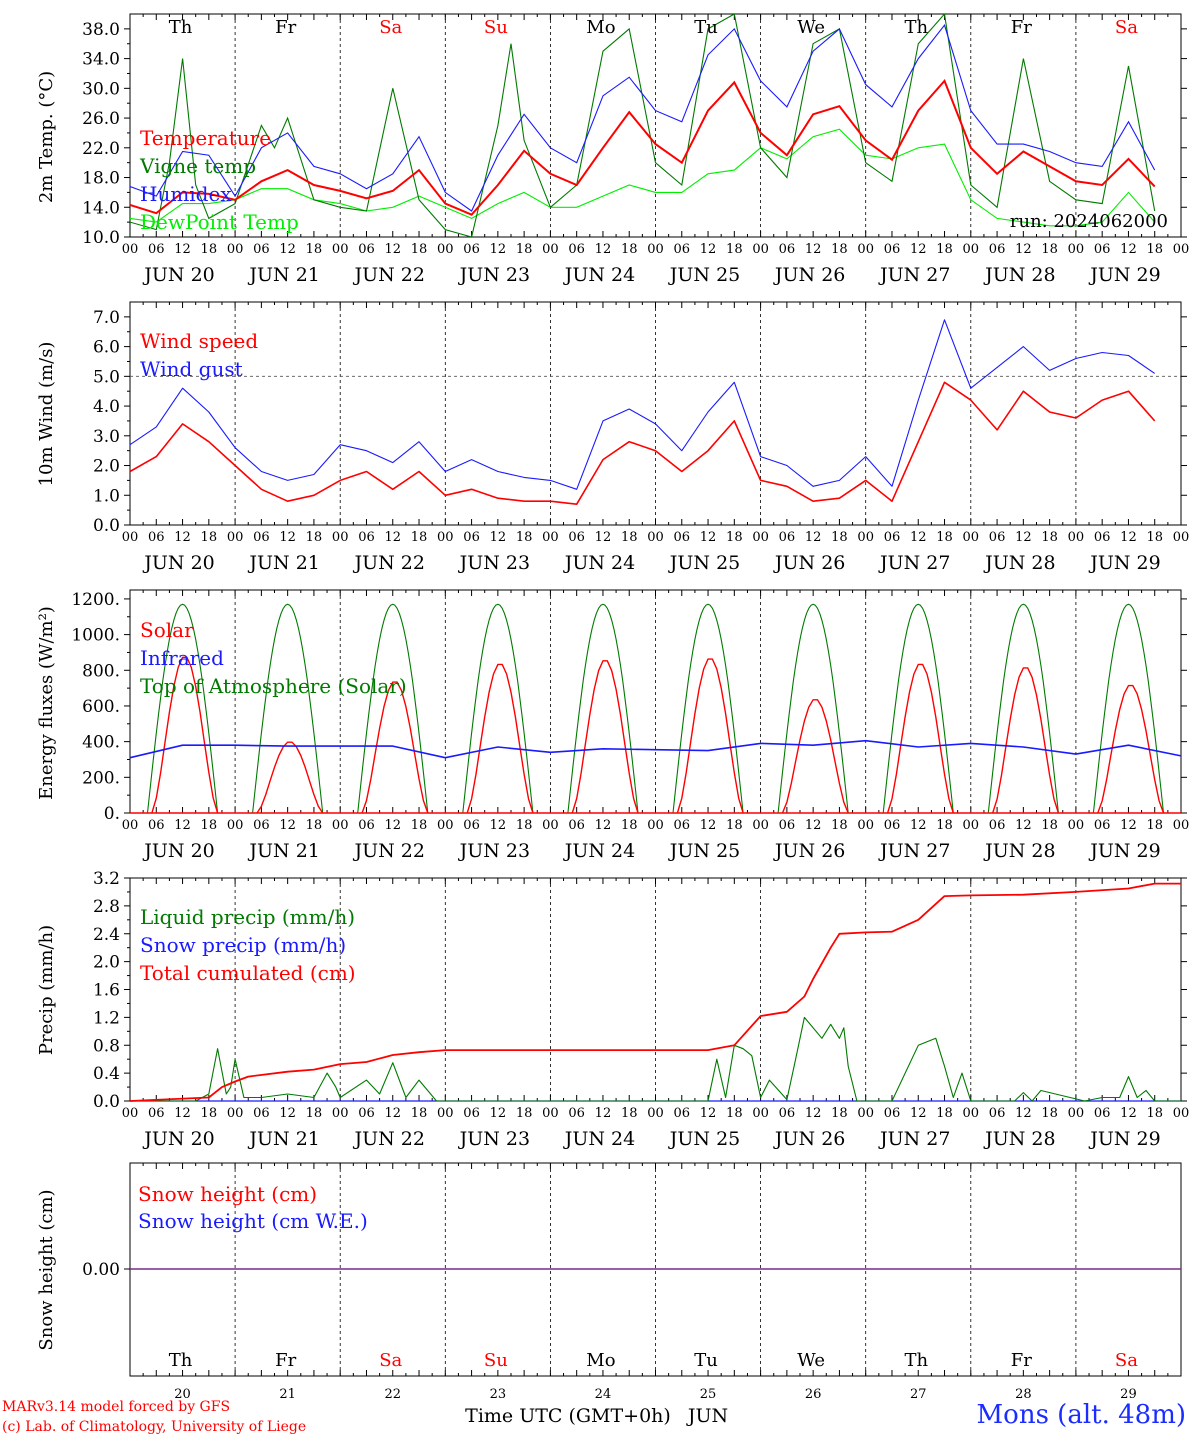 The image size is (1194, 1440). Describe the element at coordinates (101, 1270) in the screenshot. I see `y-tick-label: 0.00` at that location.